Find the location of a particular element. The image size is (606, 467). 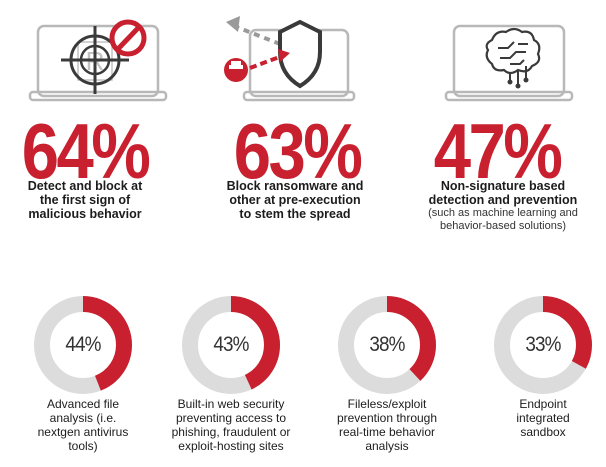

donut-value-3: 38% is located at coordinates (387, 344).